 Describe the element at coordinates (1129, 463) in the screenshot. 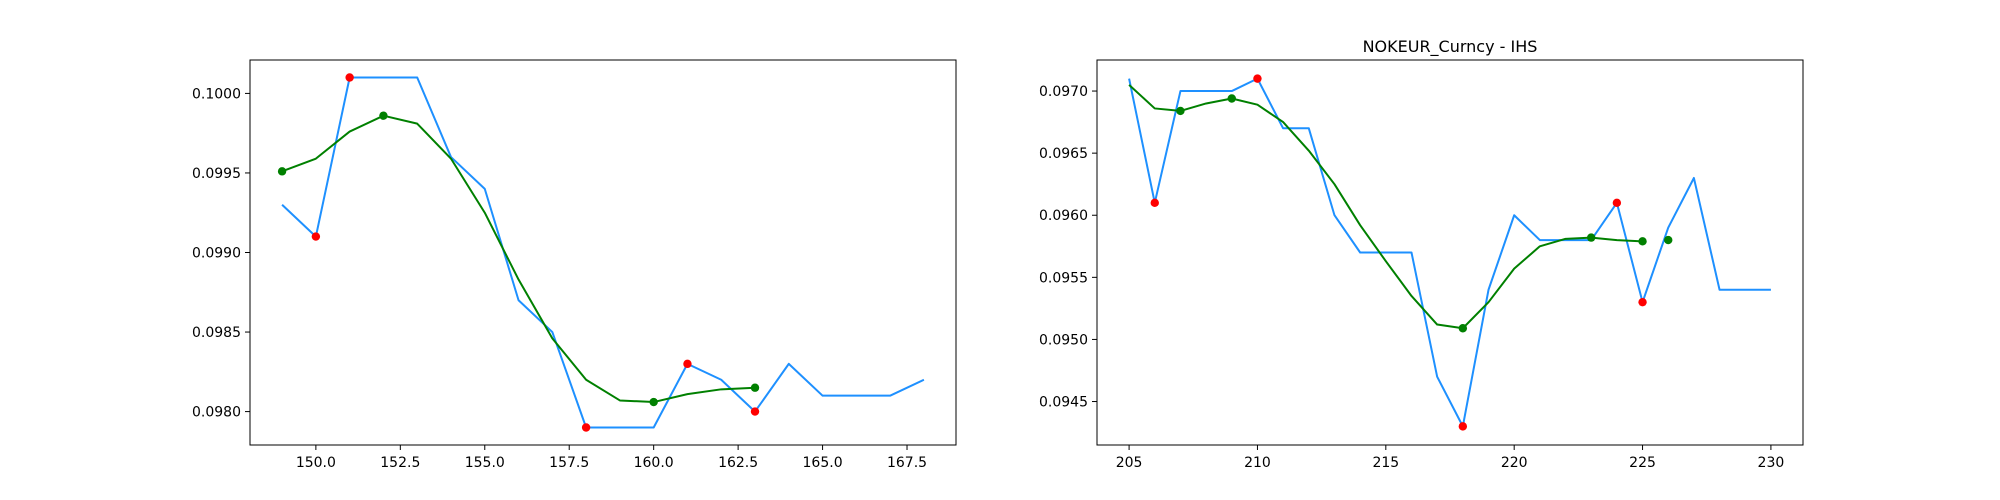

I see `x-tick-label-right-0: 205` at that location.